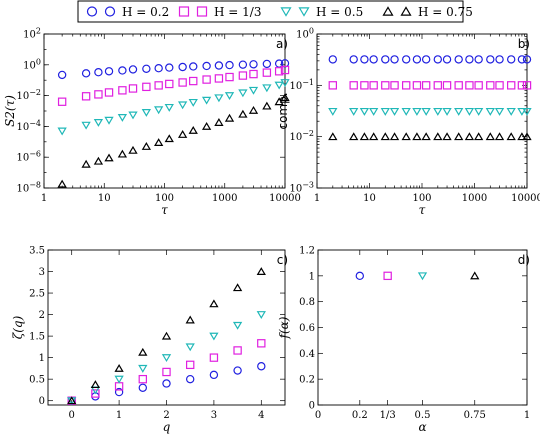  I want to click on tick-label: 10⁻¹, so click(301, 85).